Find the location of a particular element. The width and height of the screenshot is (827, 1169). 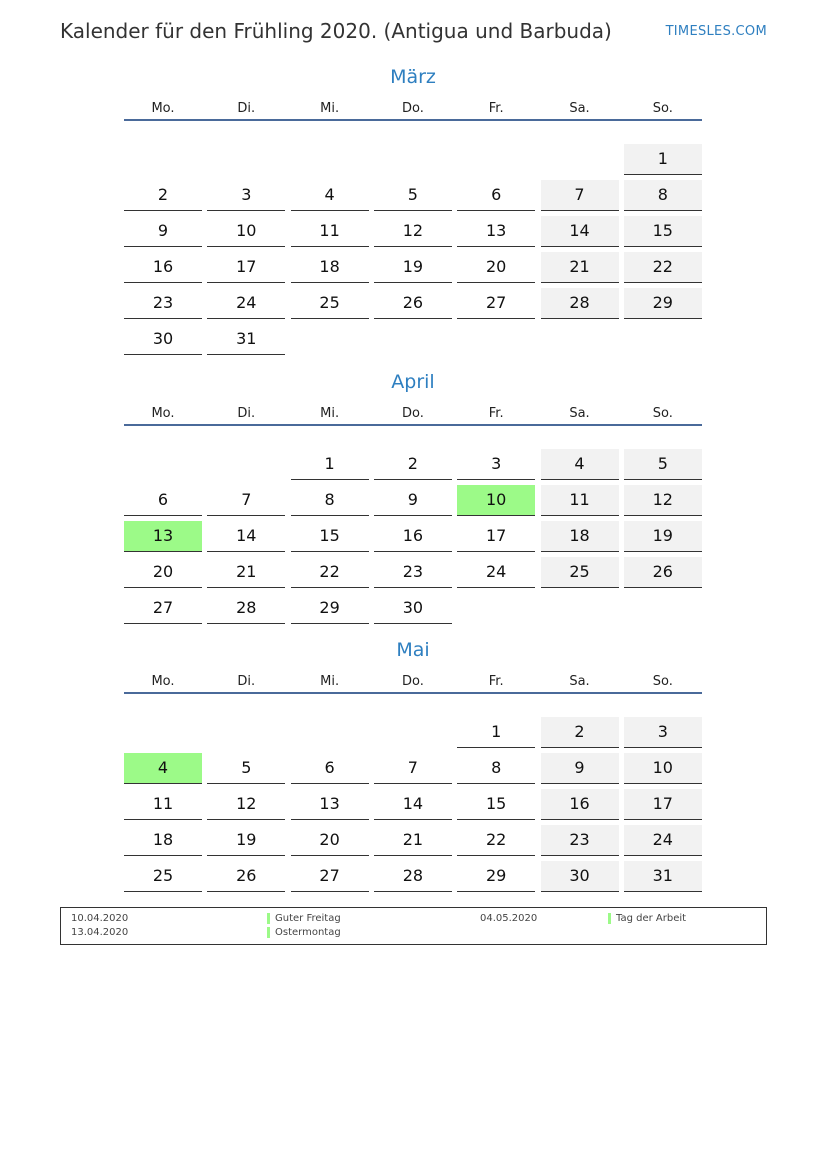

brand-link: TIMESLES.COM is located at coordinates (716, 31).